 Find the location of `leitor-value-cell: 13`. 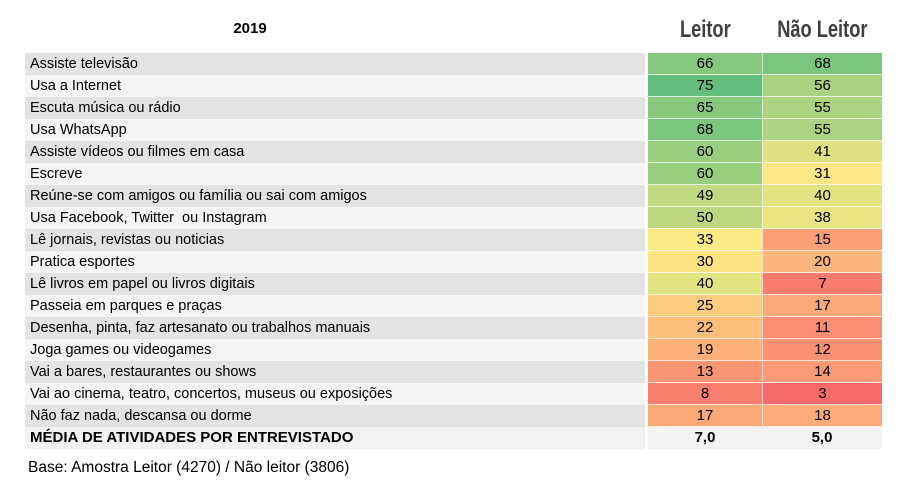

leitor-value-cell: 13 is located at coordinates (703, 372).